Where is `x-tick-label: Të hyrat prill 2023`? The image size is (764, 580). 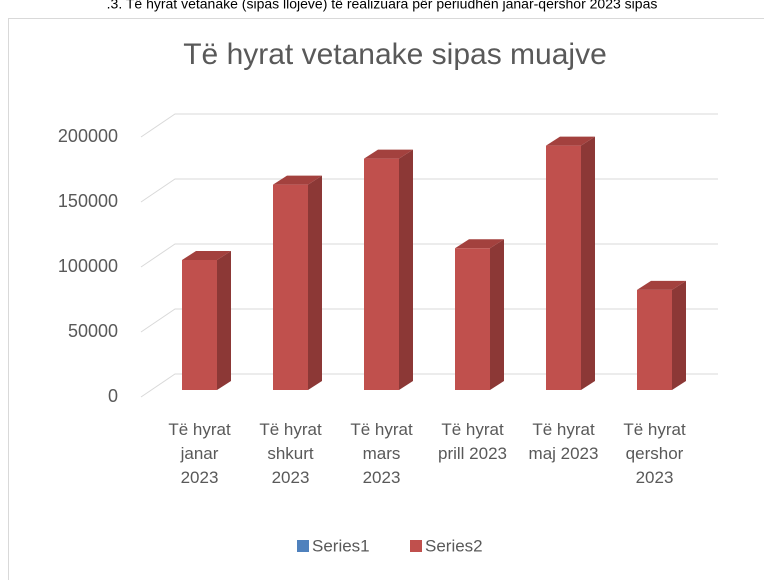 x-tick-label: Të hyrat prill 2023 is located at coordinates (472, 441).